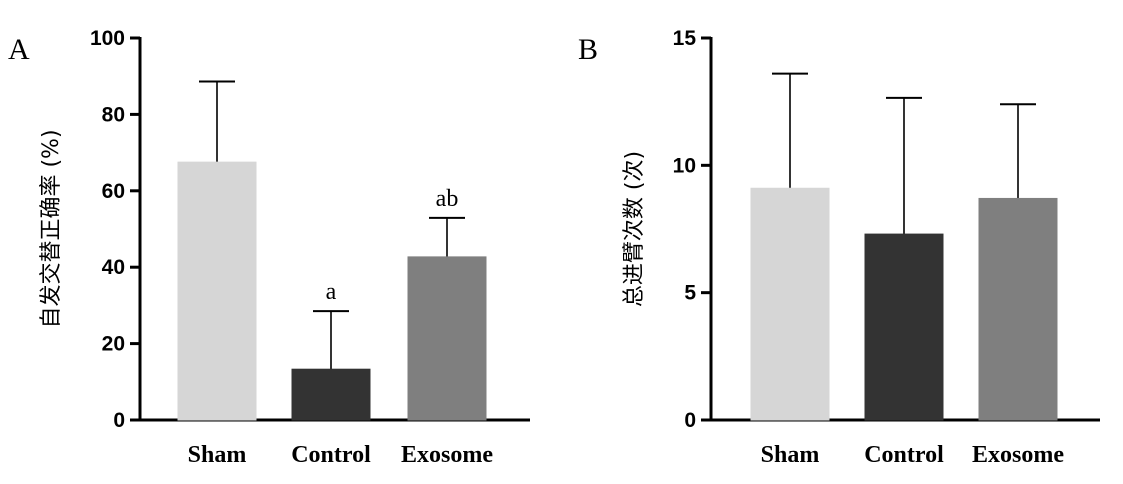 The width and height of the screenshot is (1123, 484). Describe the element at coordinates (690, 420) in the screenshot. I see `y-tick-label-b-0: 0` at that location.